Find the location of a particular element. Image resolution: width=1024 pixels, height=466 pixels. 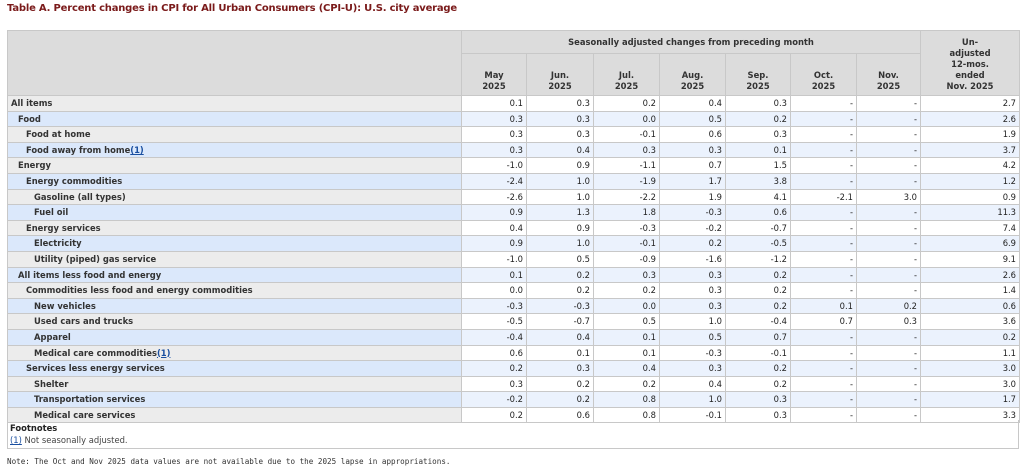

header-month-part: May is located at coordinates (494, 75).